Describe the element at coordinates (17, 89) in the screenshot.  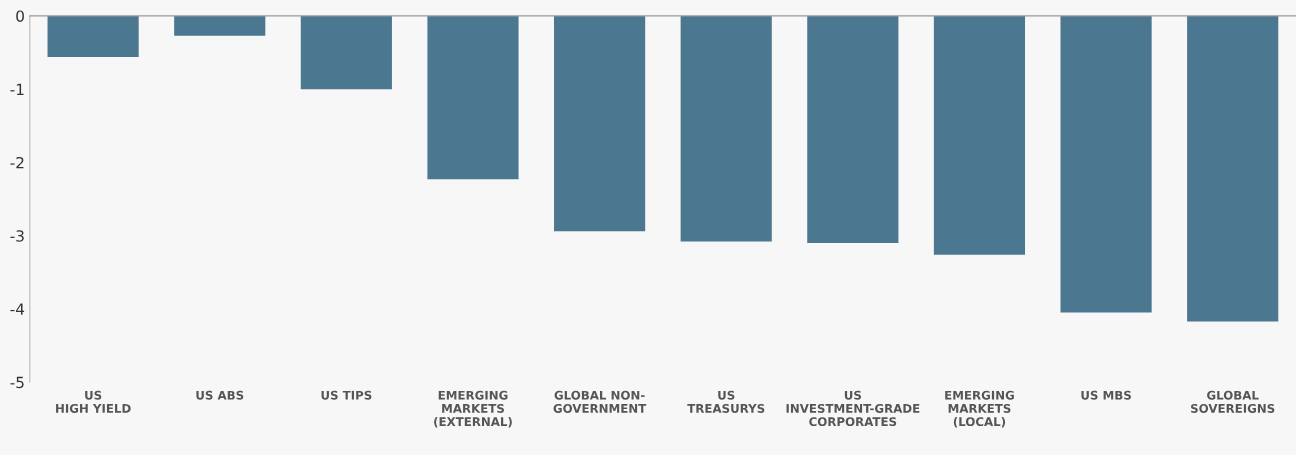
I see `y-tick-label: -1` at that location.